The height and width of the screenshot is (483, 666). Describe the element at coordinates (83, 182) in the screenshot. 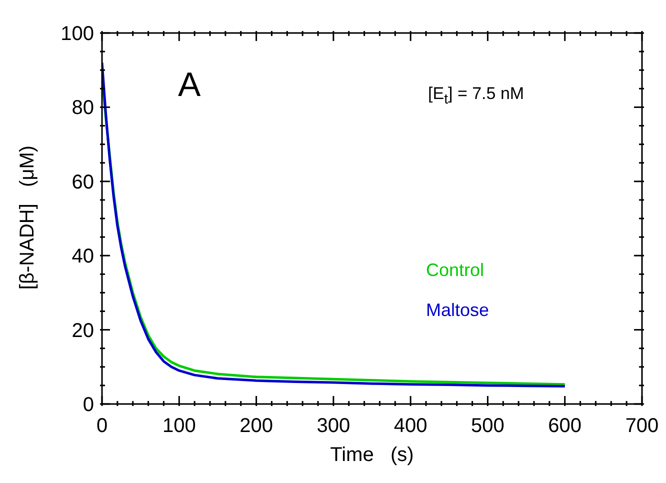

I see `y-tick-label: 60` at that location.